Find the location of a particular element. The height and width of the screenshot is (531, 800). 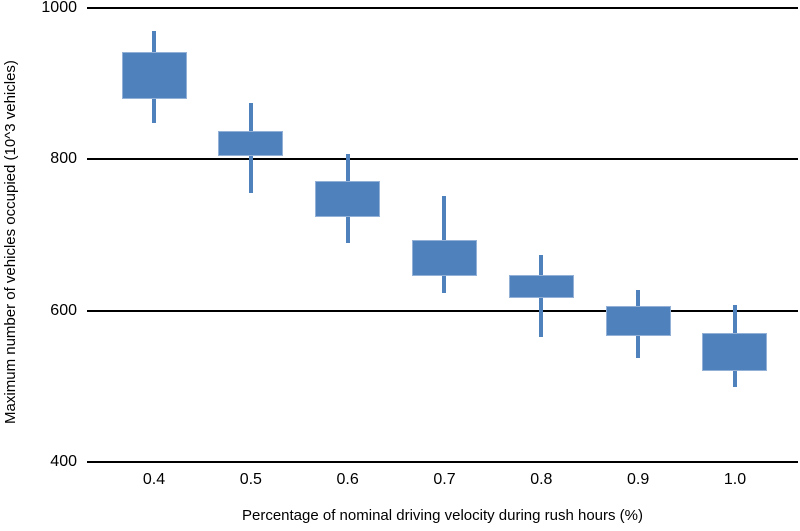

x-tick-label: 0.9 is located at coordinates (638, 479).